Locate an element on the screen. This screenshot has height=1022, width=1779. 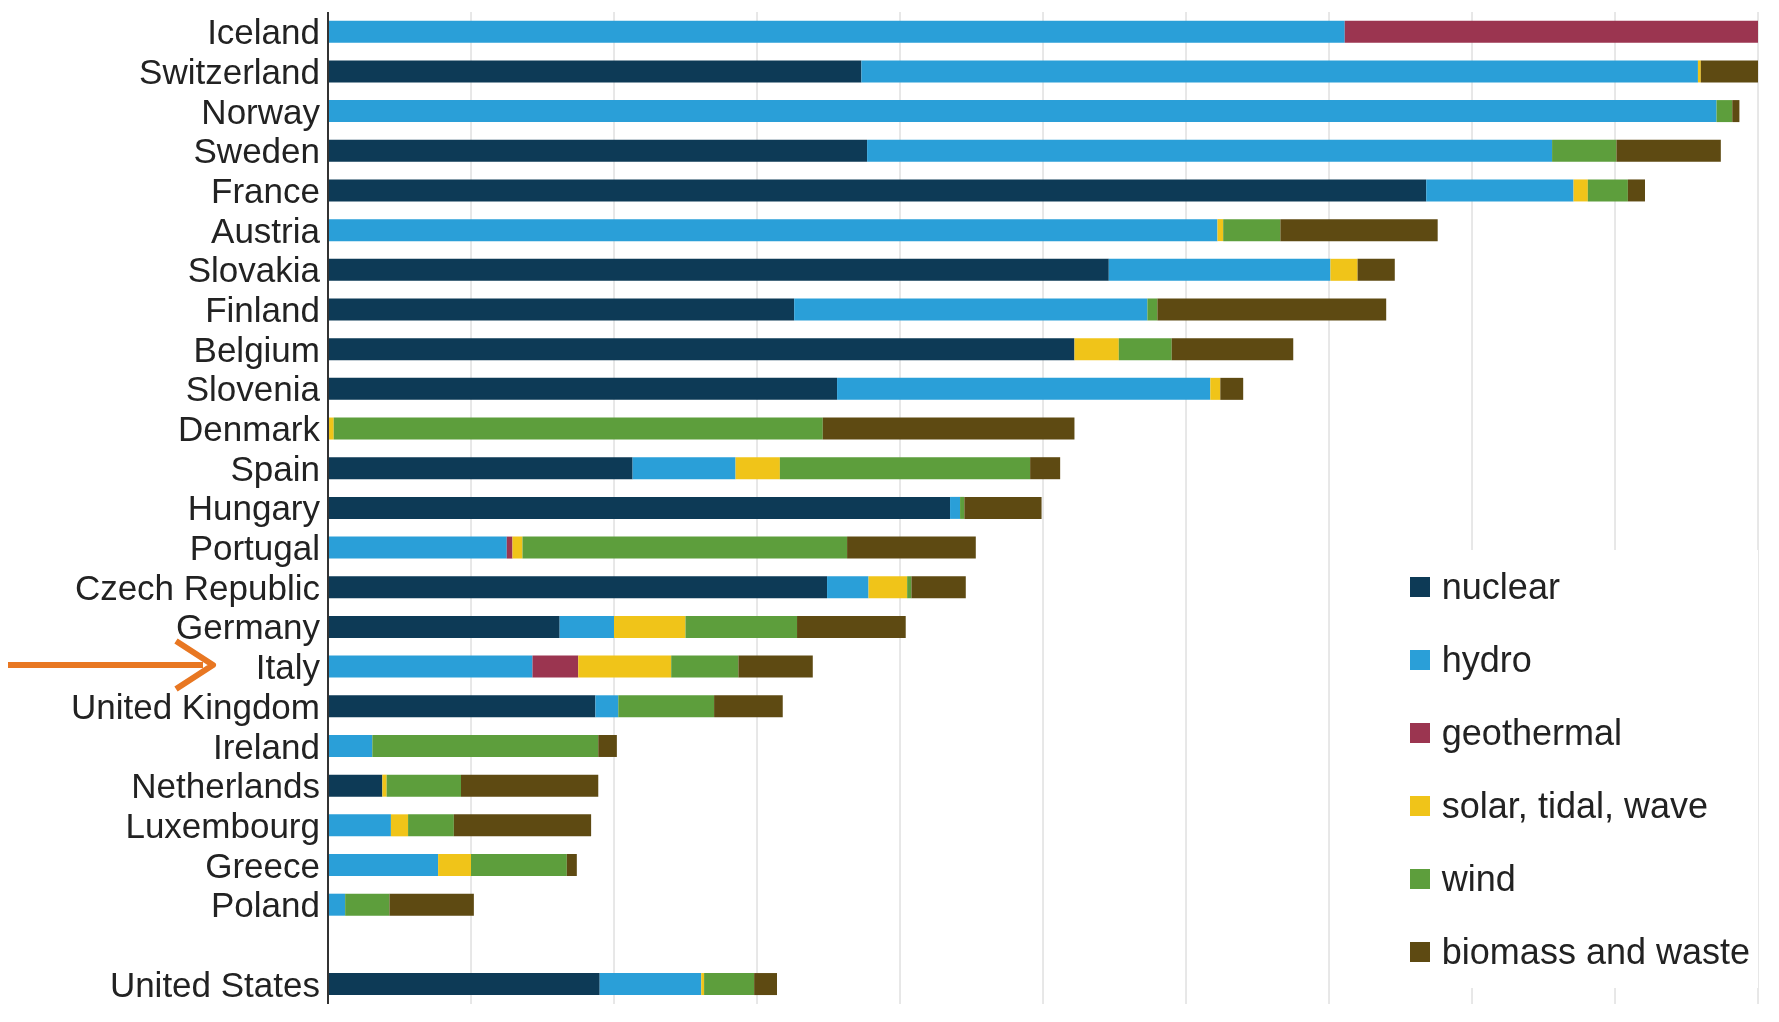
y-tick-label: Sweden is located at coordinates (256, 151).